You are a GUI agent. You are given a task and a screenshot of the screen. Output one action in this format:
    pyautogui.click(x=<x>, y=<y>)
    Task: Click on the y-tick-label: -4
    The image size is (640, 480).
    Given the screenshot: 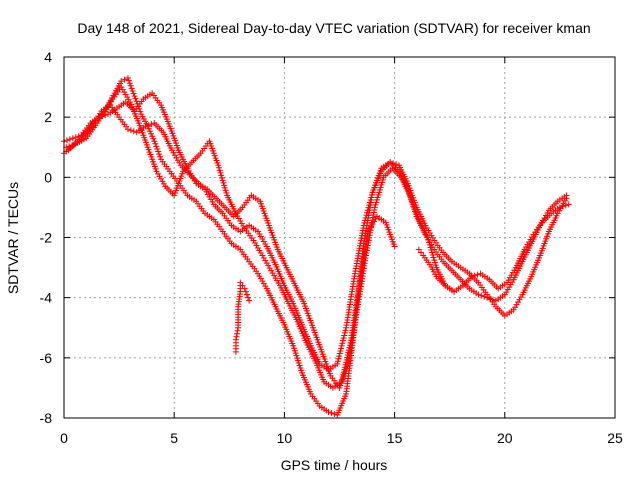 What is the action you would take?
    pyautogui.click(x=46, y=298)
    